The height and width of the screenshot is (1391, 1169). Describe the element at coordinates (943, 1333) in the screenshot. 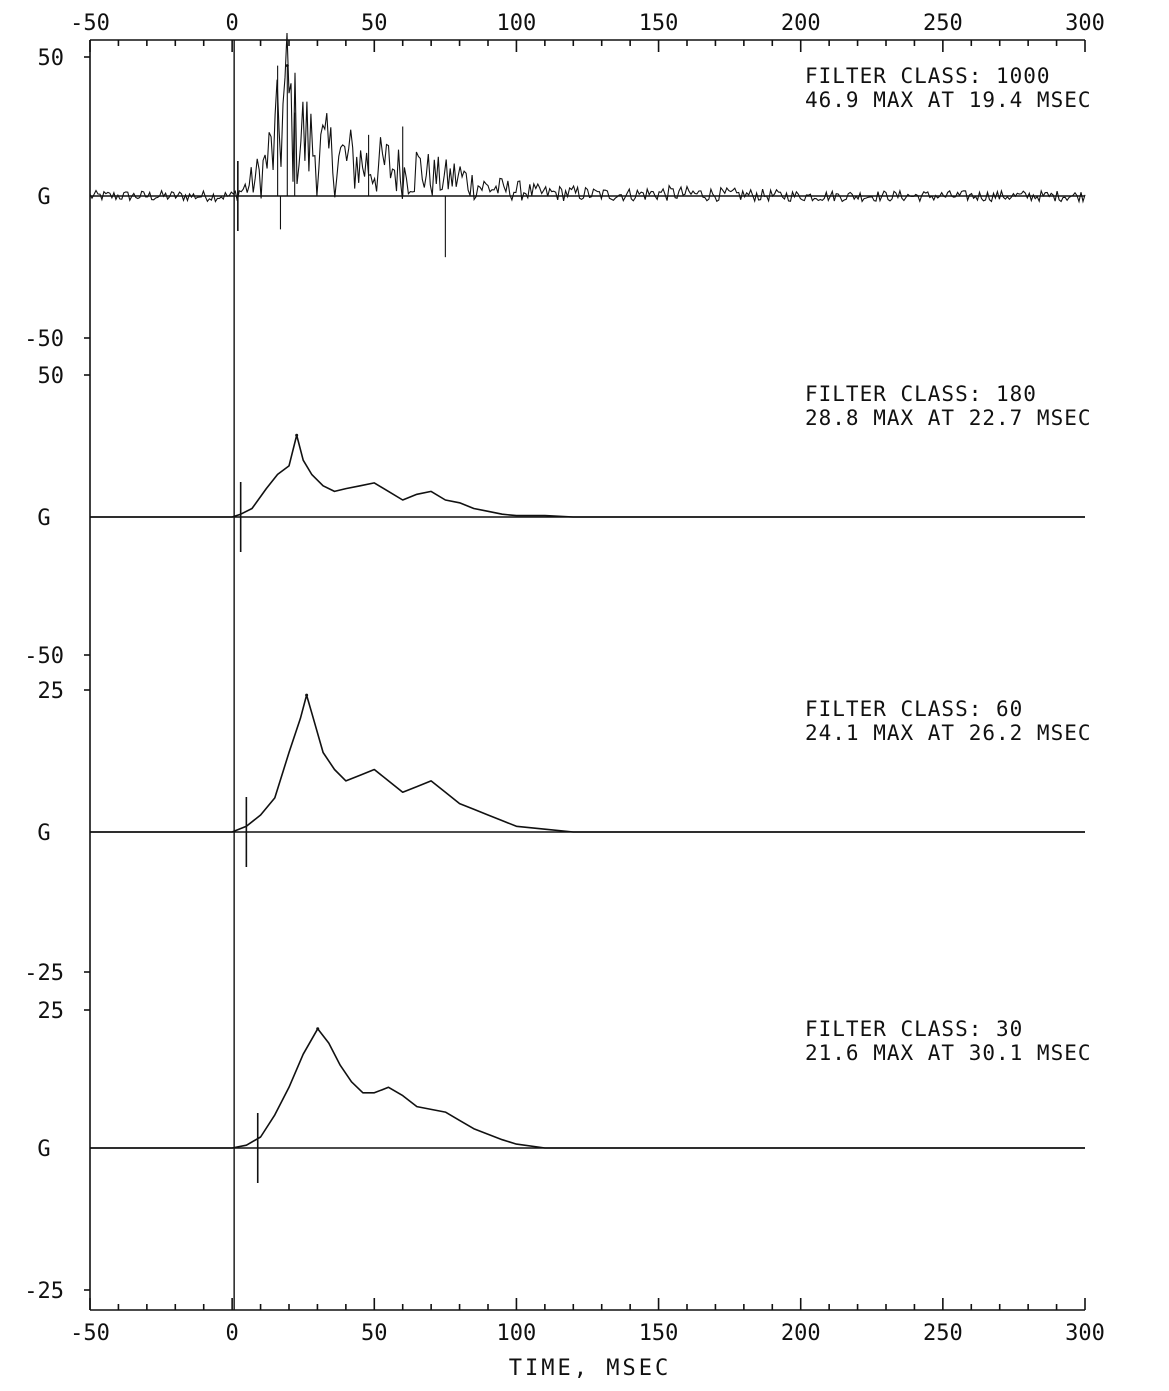

I see `x-tick-label-bottom: 250` at that location.